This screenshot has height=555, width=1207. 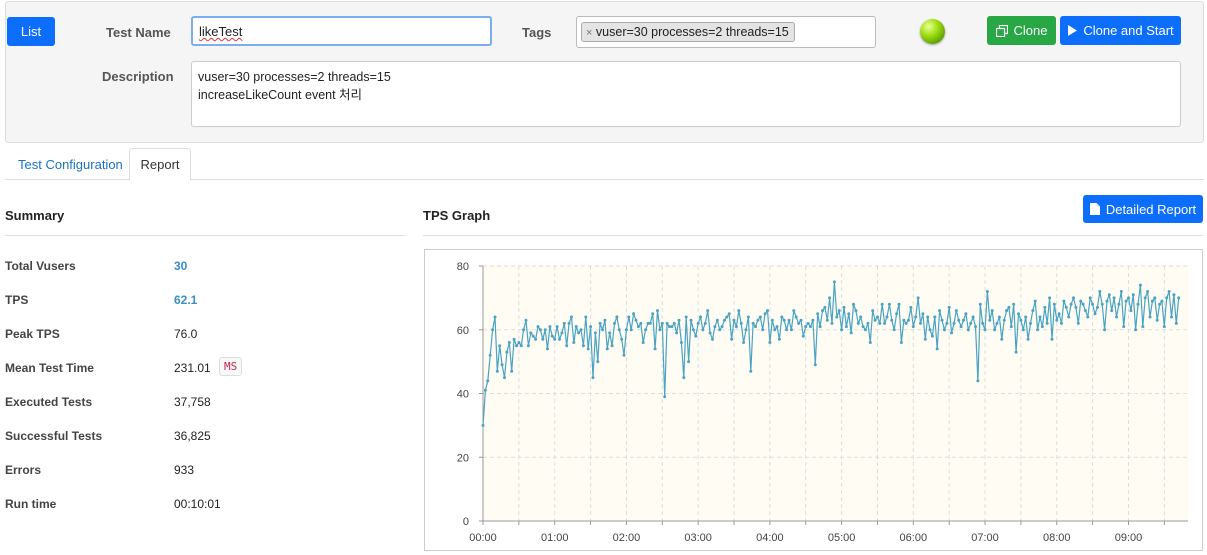 I want to click on x-tick-label: 08:00, so click(x=1057, y=538).